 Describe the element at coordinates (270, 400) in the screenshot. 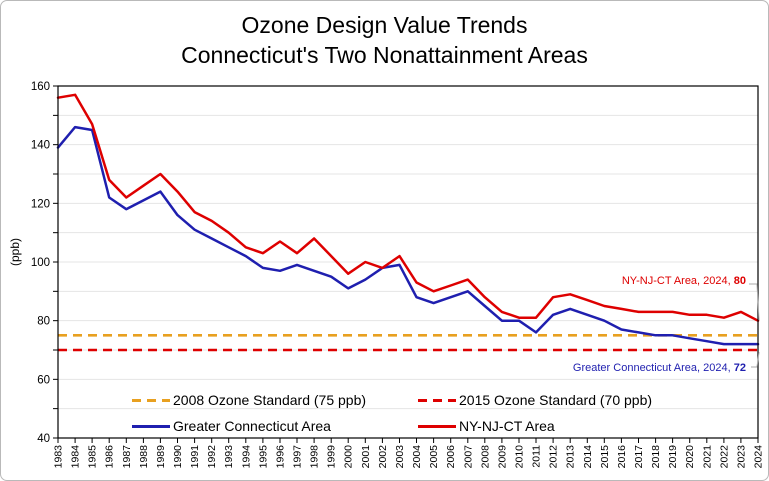

I see `legend-label-2008-standard: 2008 Ozone Standard (75 ppb)` at that location.